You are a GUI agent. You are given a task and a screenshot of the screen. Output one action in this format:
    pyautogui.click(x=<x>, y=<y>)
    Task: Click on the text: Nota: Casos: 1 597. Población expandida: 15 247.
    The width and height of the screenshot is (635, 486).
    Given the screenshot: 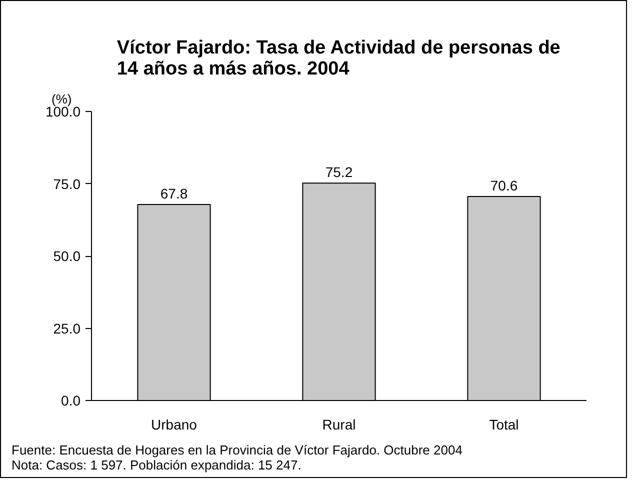 What is the action you would take?
    pyautogui.click(x=157, y=465)
    